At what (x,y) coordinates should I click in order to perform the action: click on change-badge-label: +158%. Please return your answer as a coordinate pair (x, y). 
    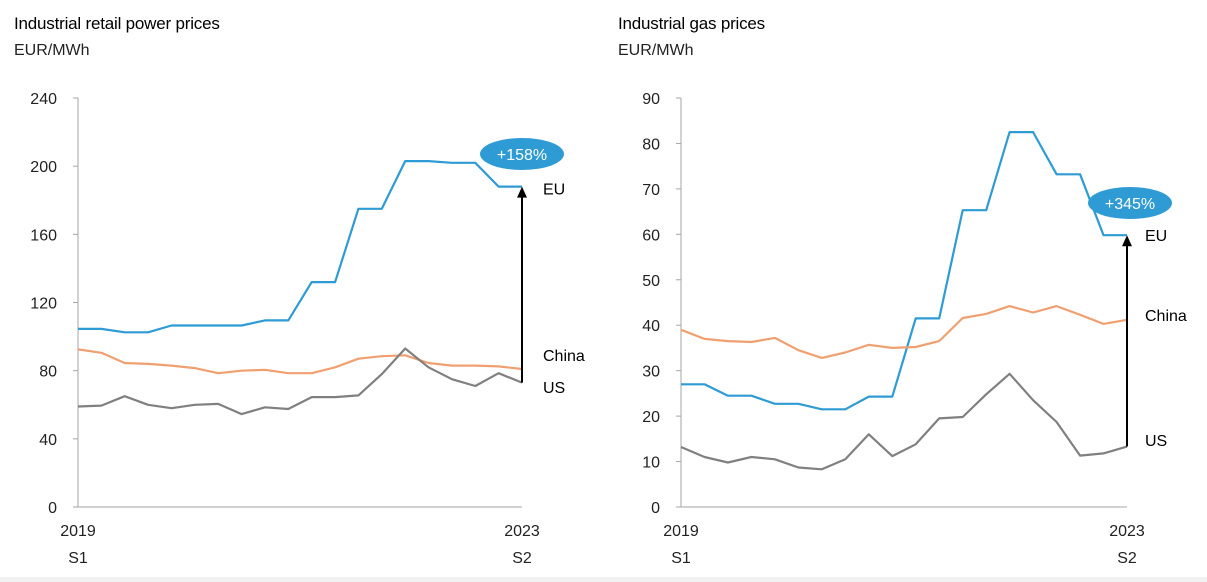
    Looking at the image, I should click on (522, 155).